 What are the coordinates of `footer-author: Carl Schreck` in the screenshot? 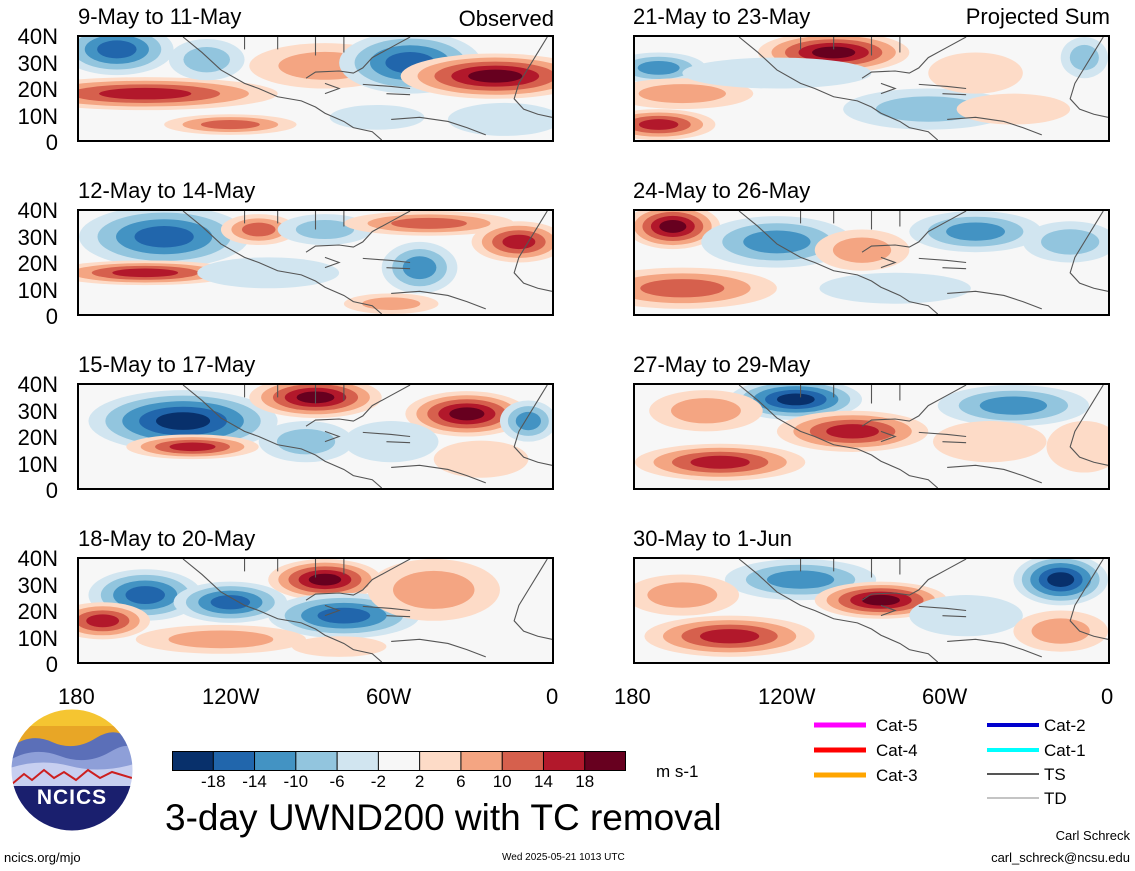 It's located at (1092, 835).